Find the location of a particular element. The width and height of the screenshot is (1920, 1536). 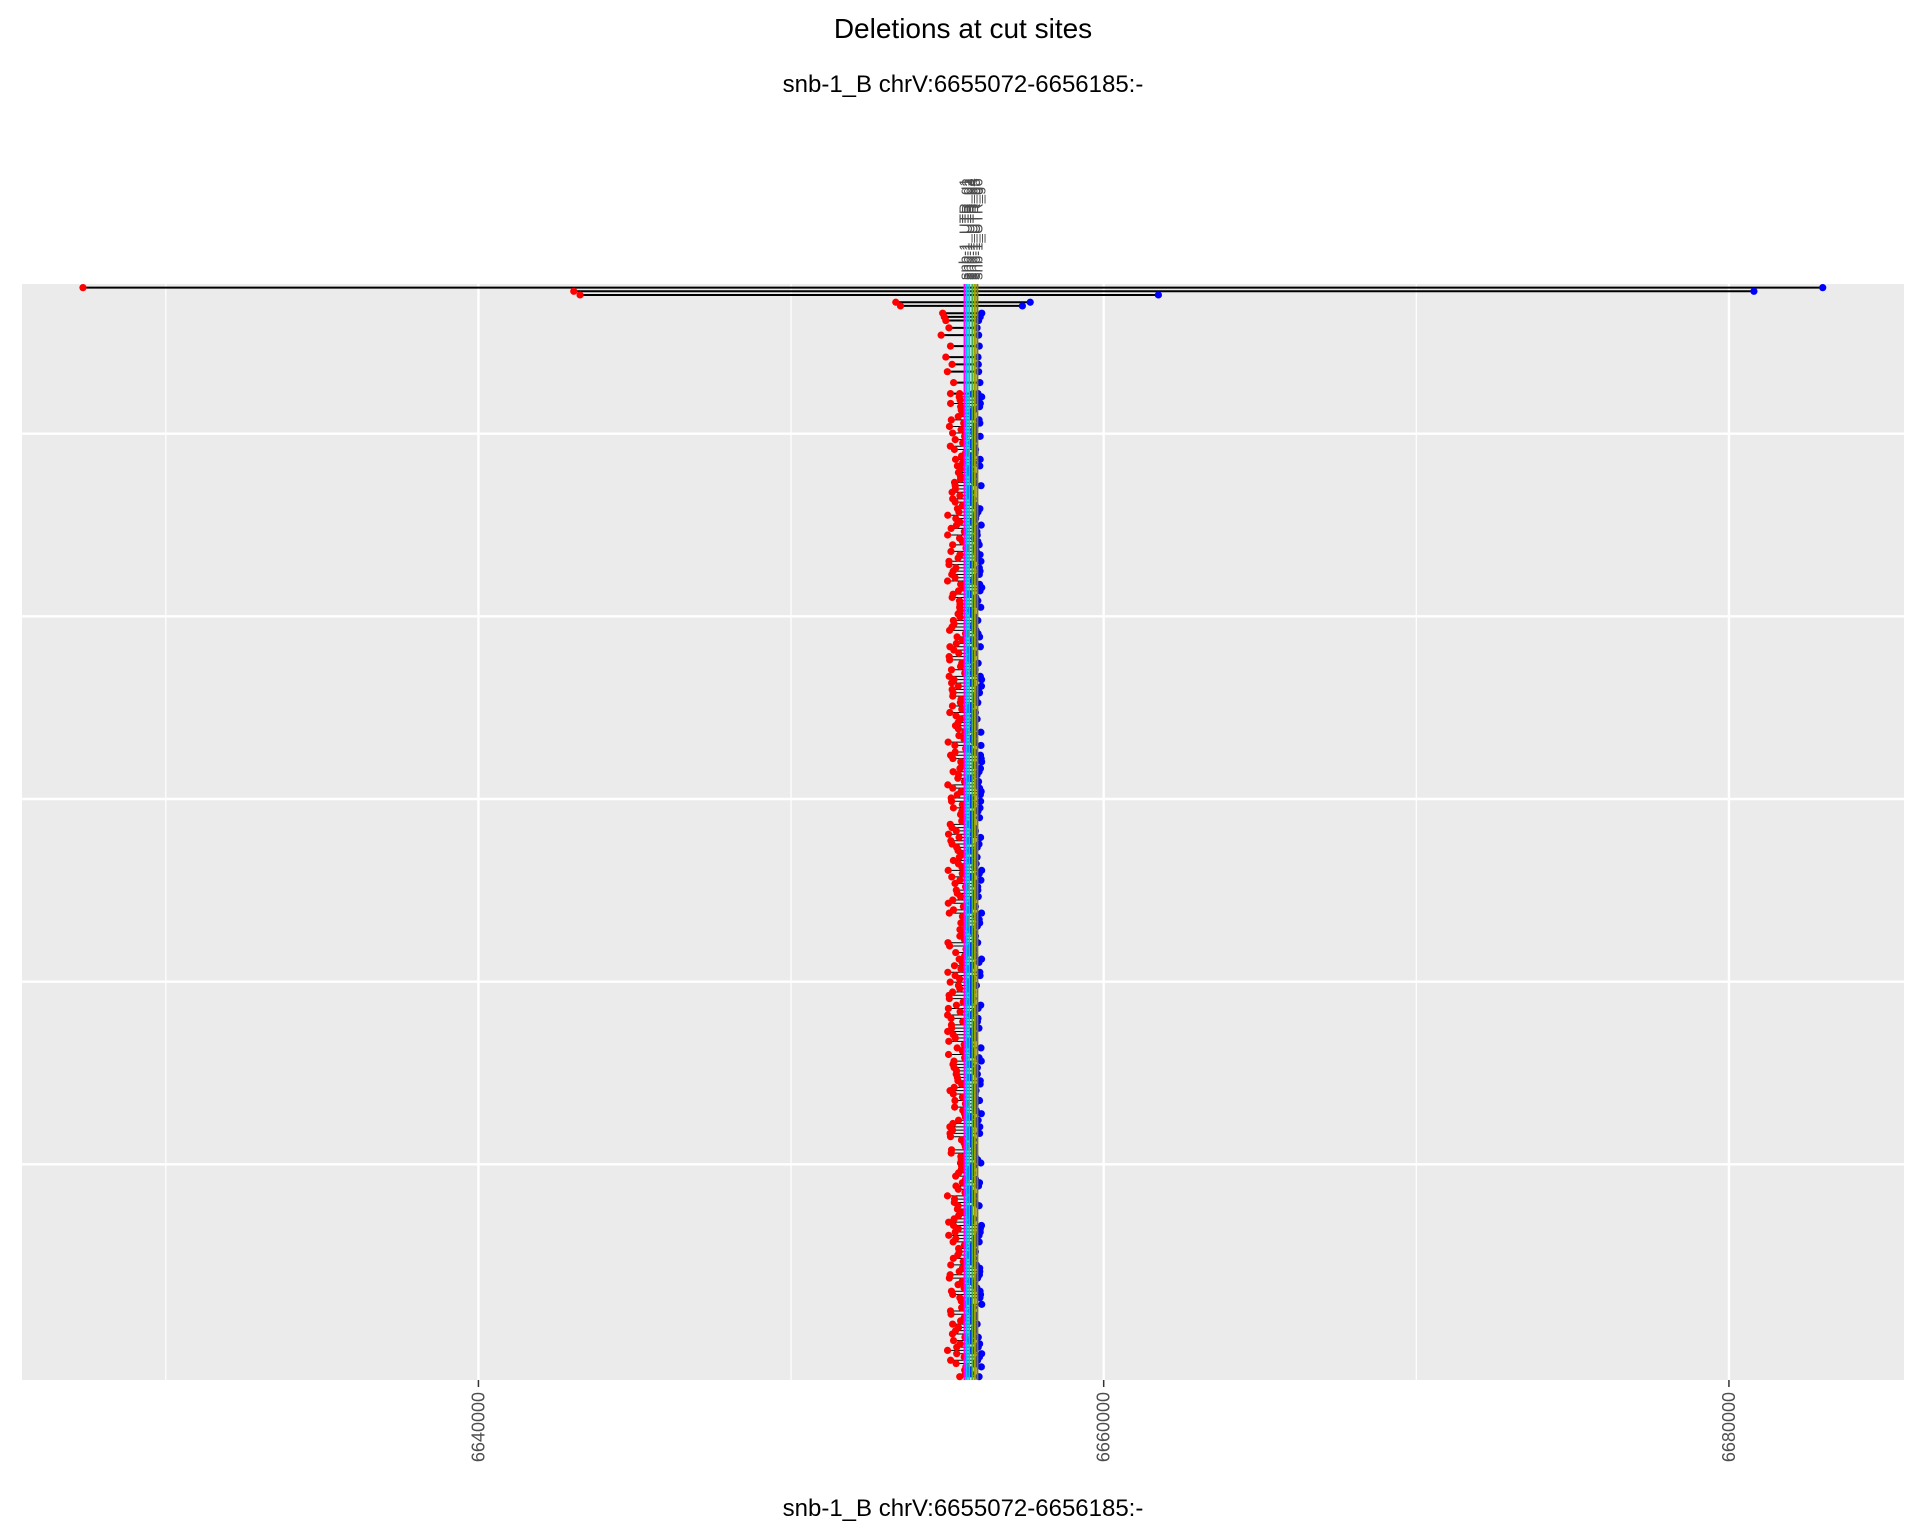

cut-label-snb-1_UTR_g2: snb-1_UTR_g2 is located at coordinates (967, 229).